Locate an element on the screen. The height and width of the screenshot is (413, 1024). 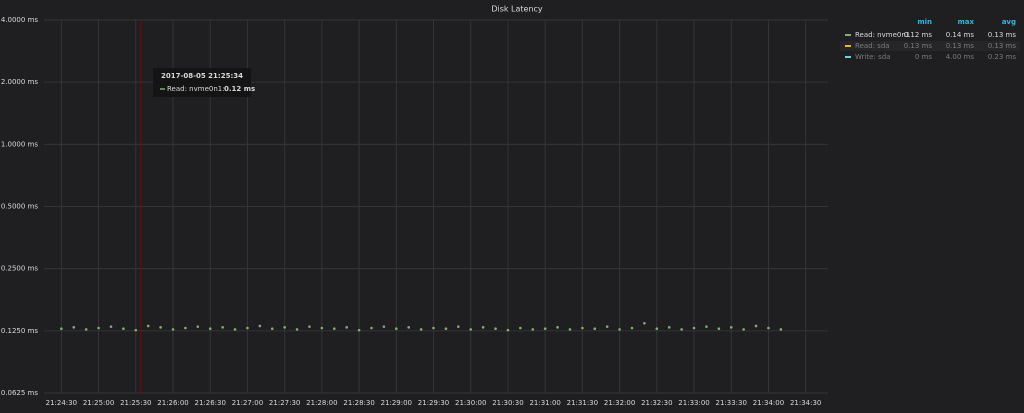
x-tick-label: 21:25:30 is located at coordinates (135, 403).